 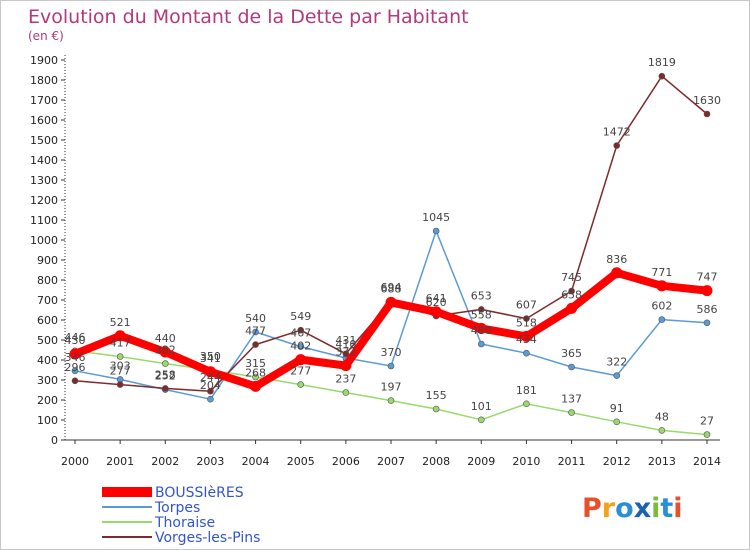 What do you see at coordinates (120, 371) in the screenshot?
I see `data-label: 277` at bounding box center [120, 371].